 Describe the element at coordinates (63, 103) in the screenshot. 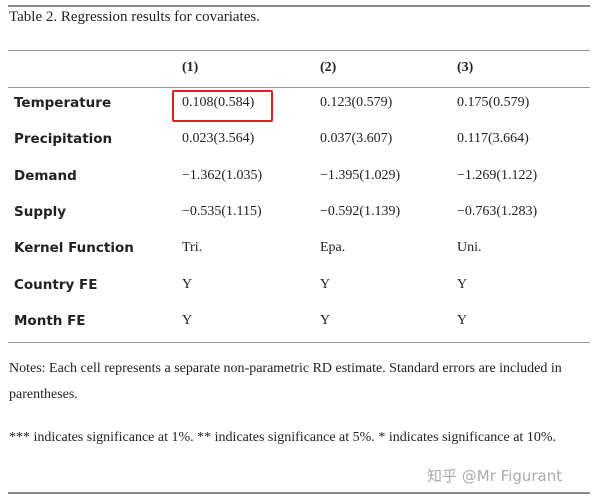

I see `row-label: Temperature` at that location.